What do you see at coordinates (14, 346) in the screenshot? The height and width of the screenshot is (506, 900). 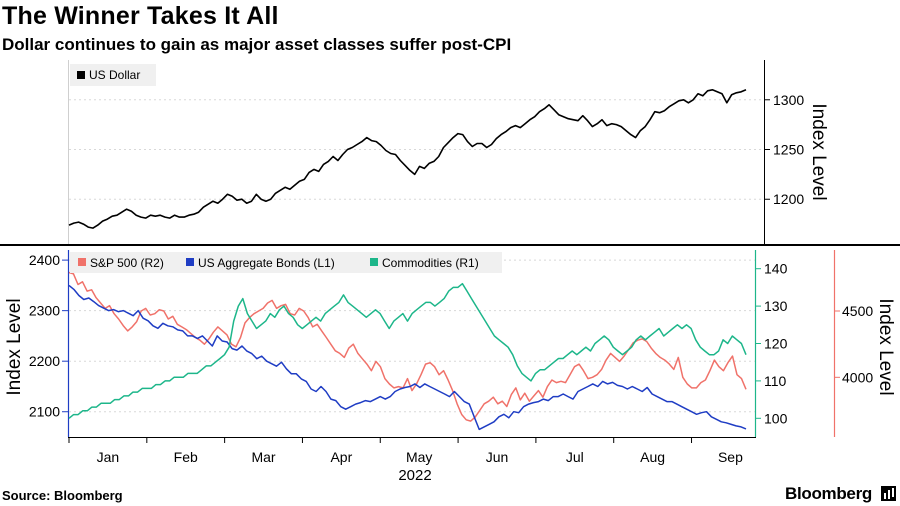 I see `bottom-left-ylabel: Index Level` at bounding box center [14, 346].